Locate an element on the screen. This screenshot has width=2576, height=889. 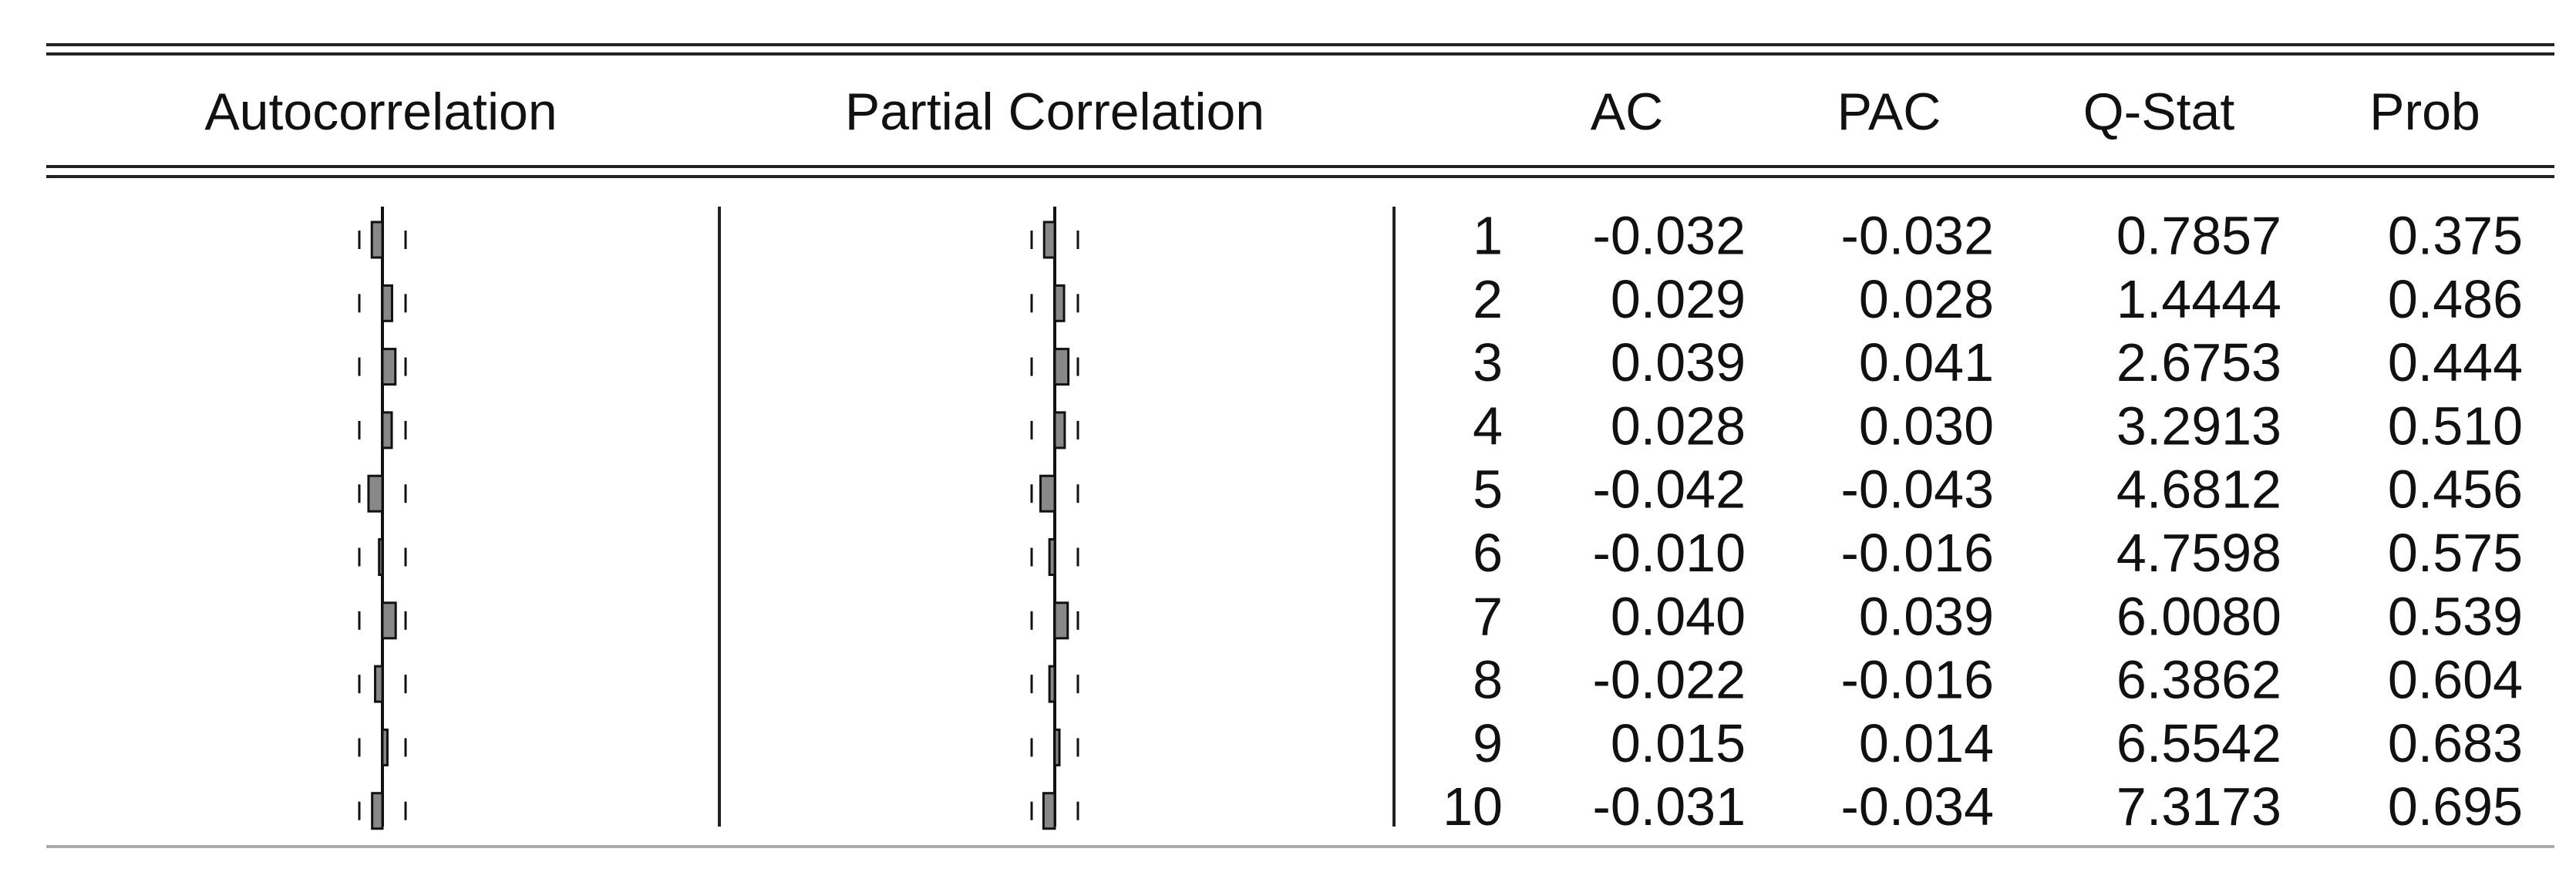
ac-value: -0.032 is located at coordinates (1670, 235).